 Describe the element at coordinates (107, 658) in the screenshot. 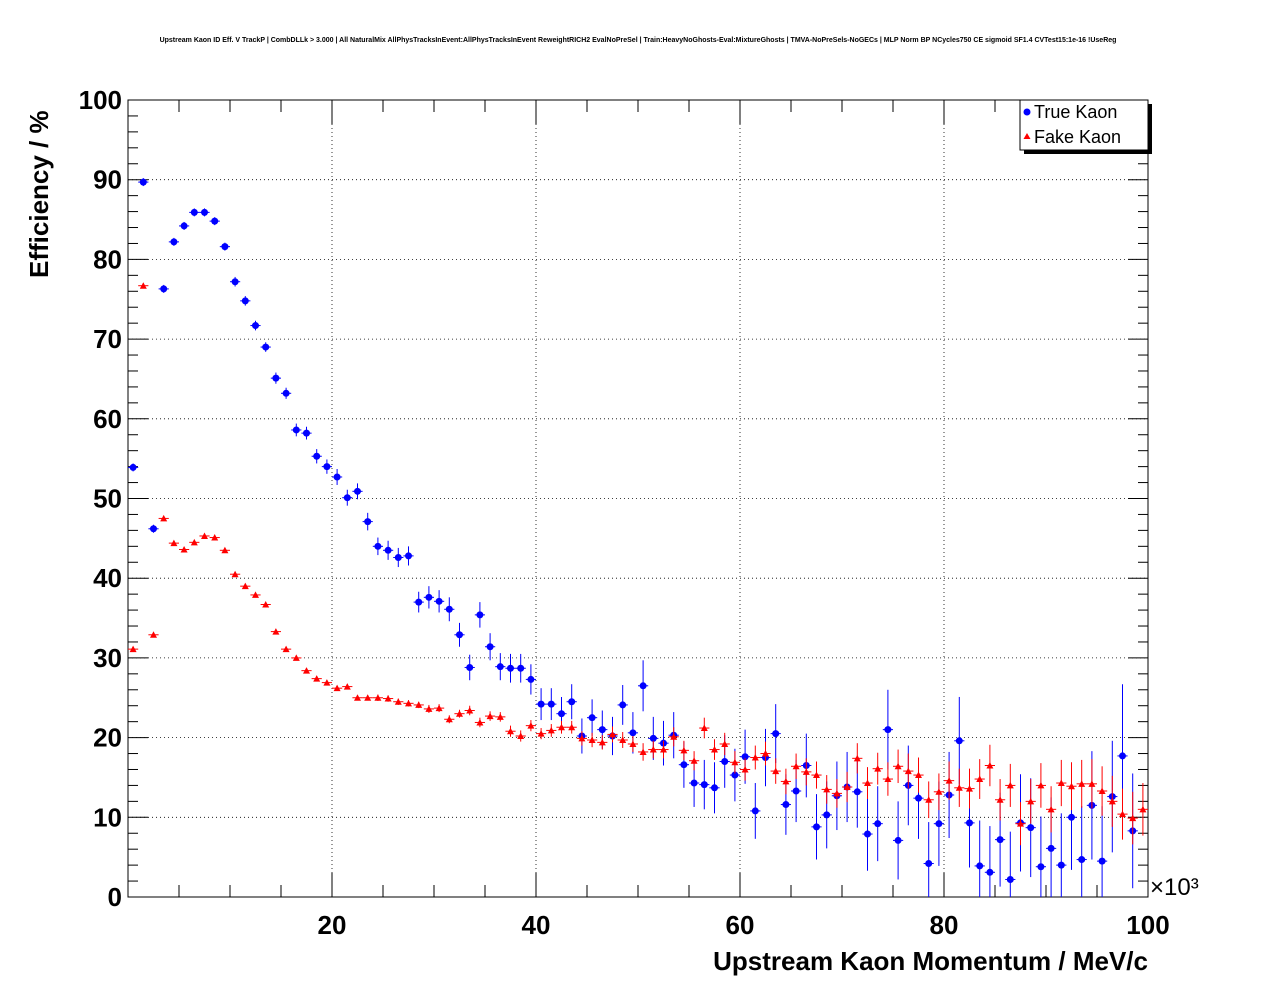

I see `y-tick-label: 30` at that location.